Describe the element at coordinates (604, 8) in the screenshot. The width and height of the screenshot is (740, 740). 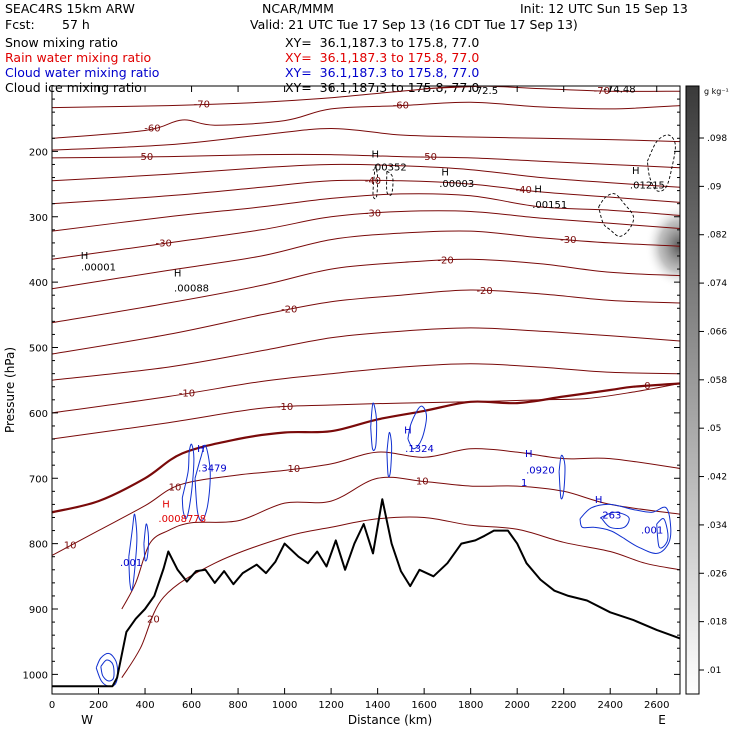
I see `init-time: Init: 12 UTC Sun 15 Sep 13` at that location.